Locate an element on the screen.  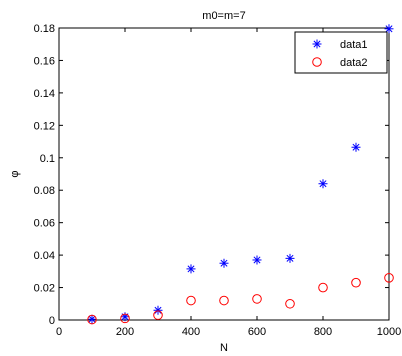
legend-data2-marker is located at coordinates (317, 62).